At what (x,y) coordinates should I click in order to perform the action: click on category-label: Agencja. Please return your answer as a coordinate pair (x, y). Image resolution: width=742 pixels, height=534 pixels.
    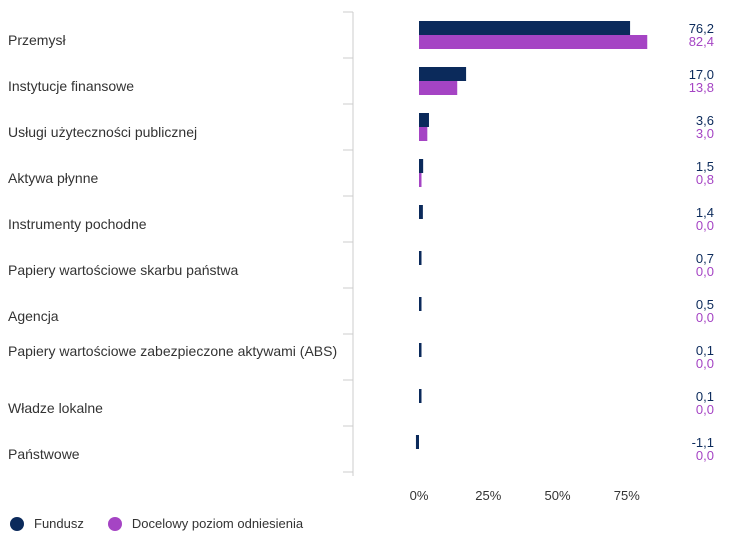
    Looking at the image, I should click on (33, 316).